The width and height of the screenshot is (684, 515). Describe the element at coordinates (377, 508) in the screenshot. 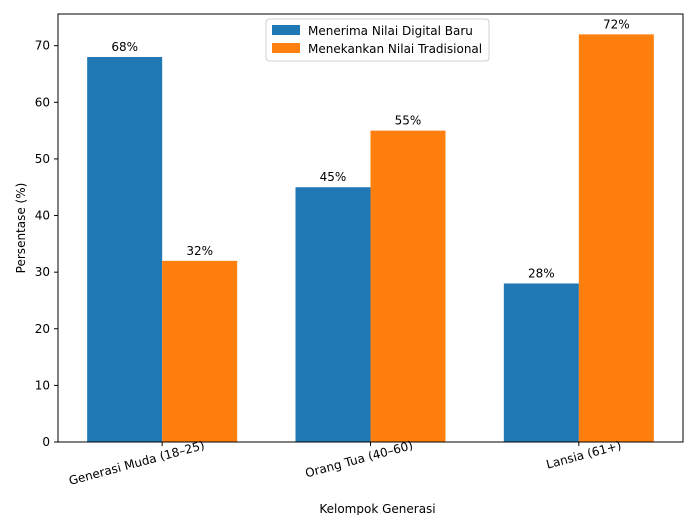

I see `x-axis-label: Kelompok Generasi` at that location.